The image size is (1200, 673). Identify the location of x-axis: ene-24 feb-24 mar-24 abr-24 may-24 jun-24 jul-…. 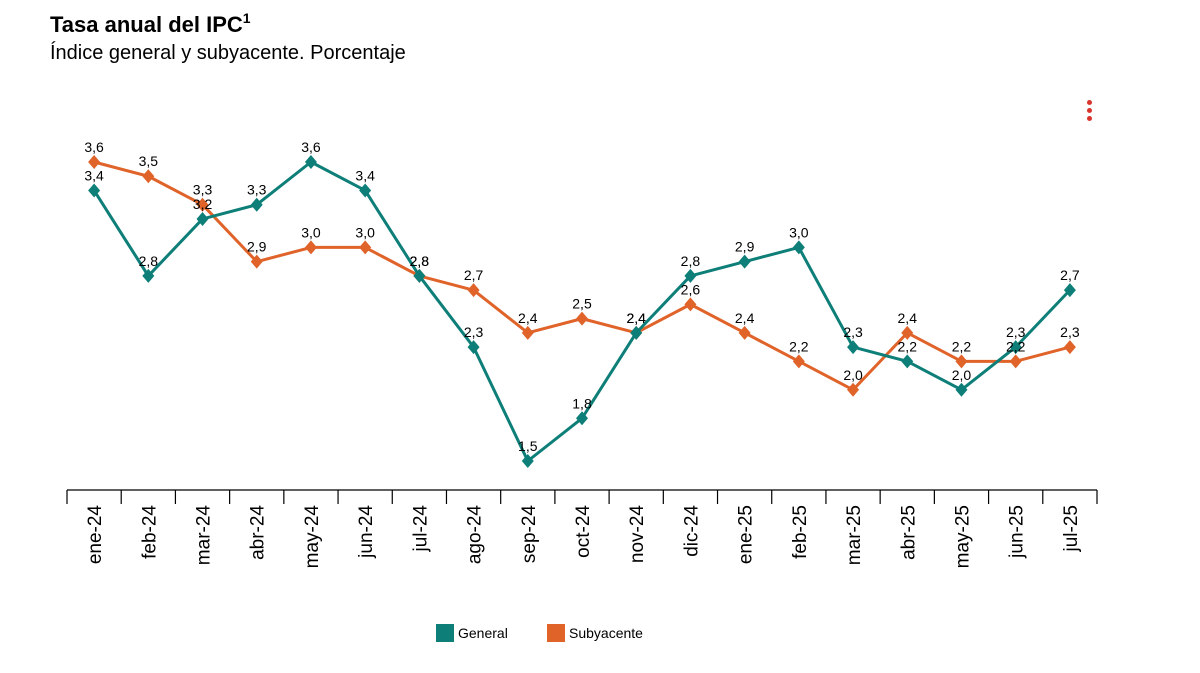
(582, 529).